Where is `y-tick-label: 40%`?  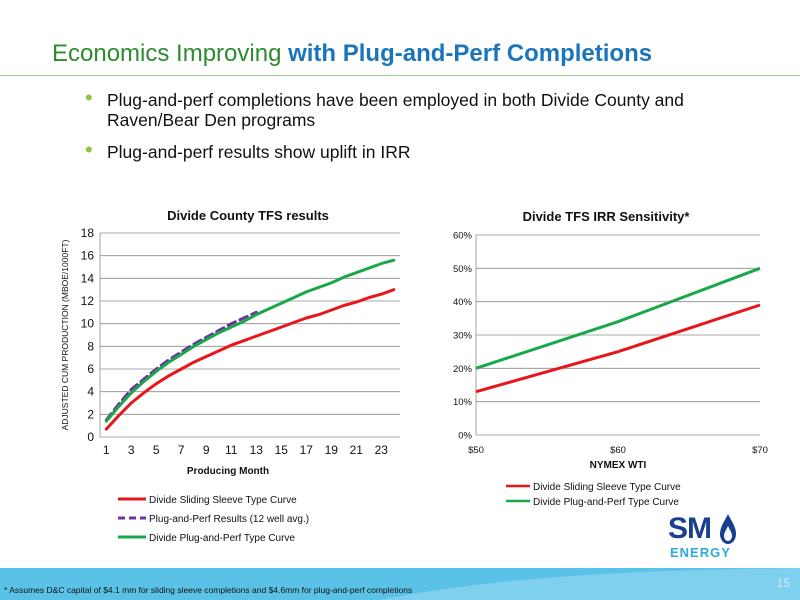 y-tick-label: 40% is located at coordinates (463, 302).